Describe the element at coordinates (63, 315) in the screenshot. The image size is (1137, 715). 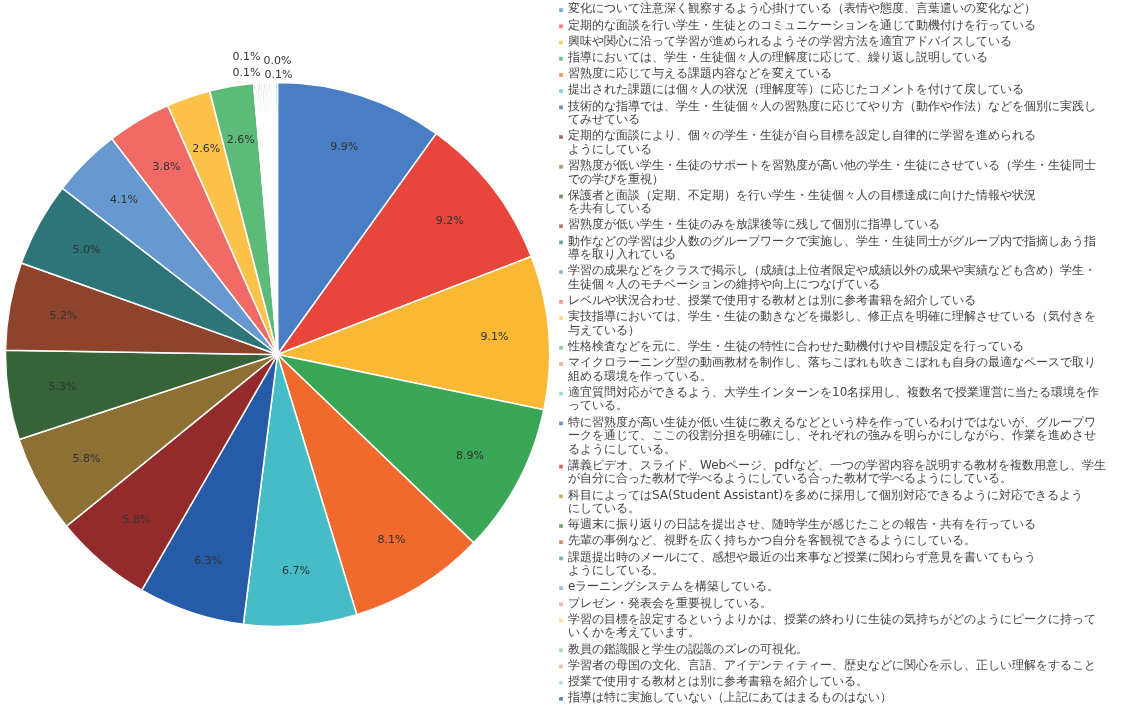
I see `data-label: 5.2%` at that location.